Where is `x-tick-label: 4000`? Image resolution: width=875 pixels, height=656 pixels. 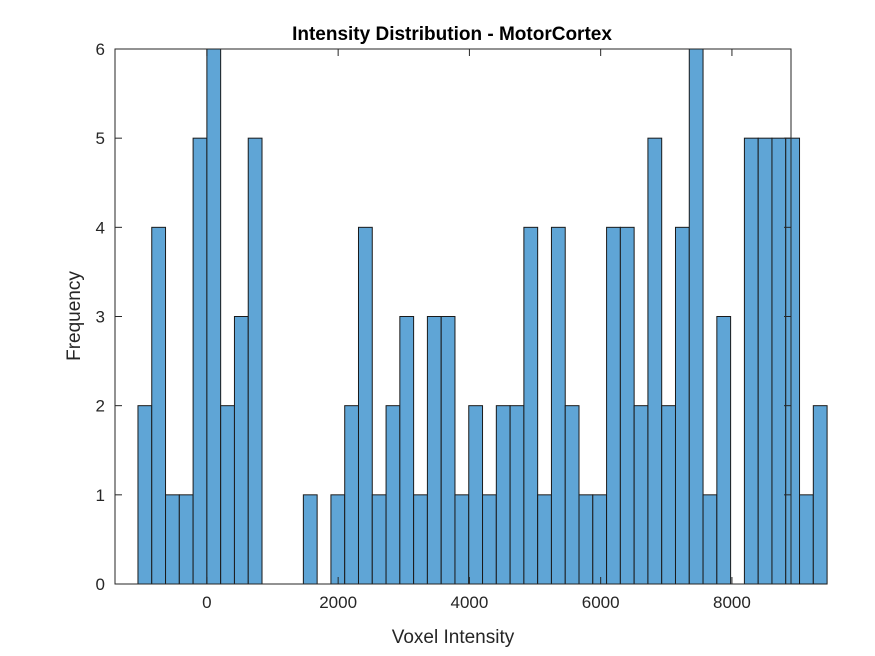
x-tick-label: 4000 is located at coordinates (469, 602).